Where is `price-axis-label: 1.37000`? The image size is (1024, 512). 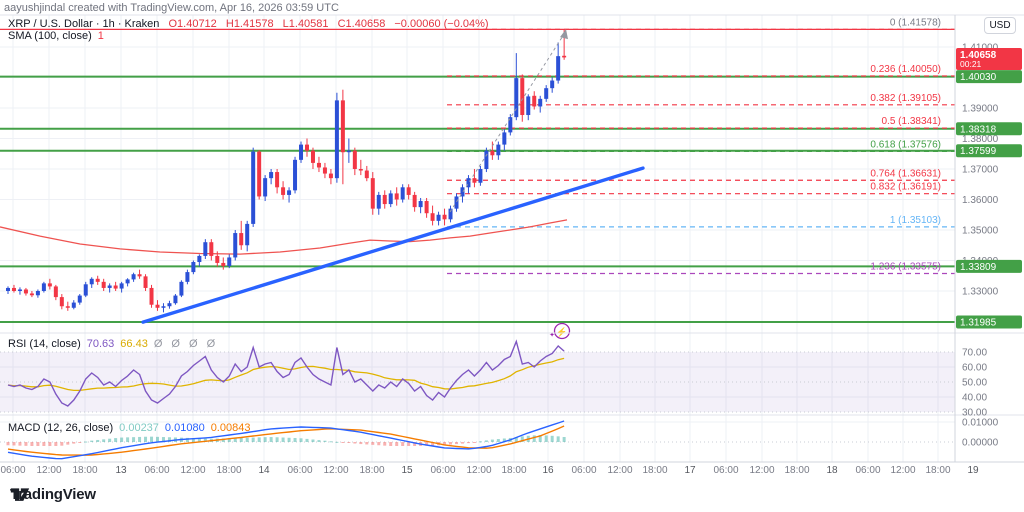
price-axis-label: 1.37000 is located at coordinates (980, 170).